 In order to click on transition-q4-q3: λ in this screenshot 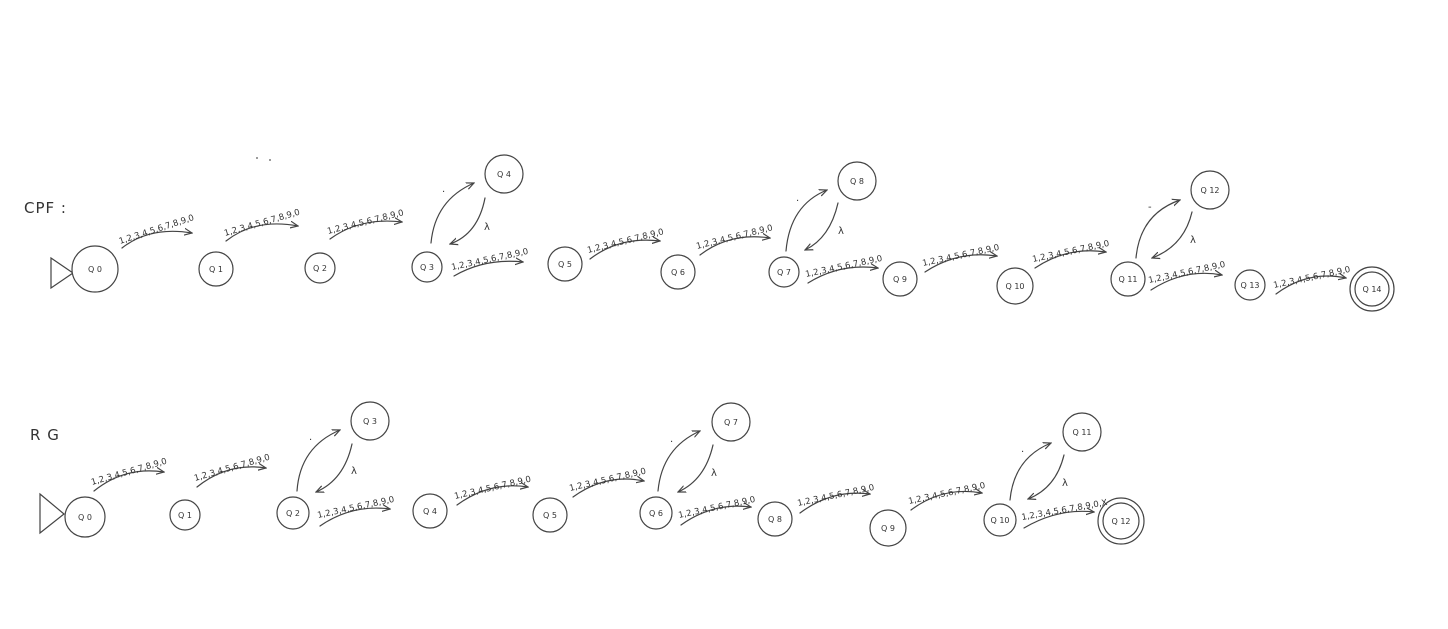, I will do `click(470, 220)`.